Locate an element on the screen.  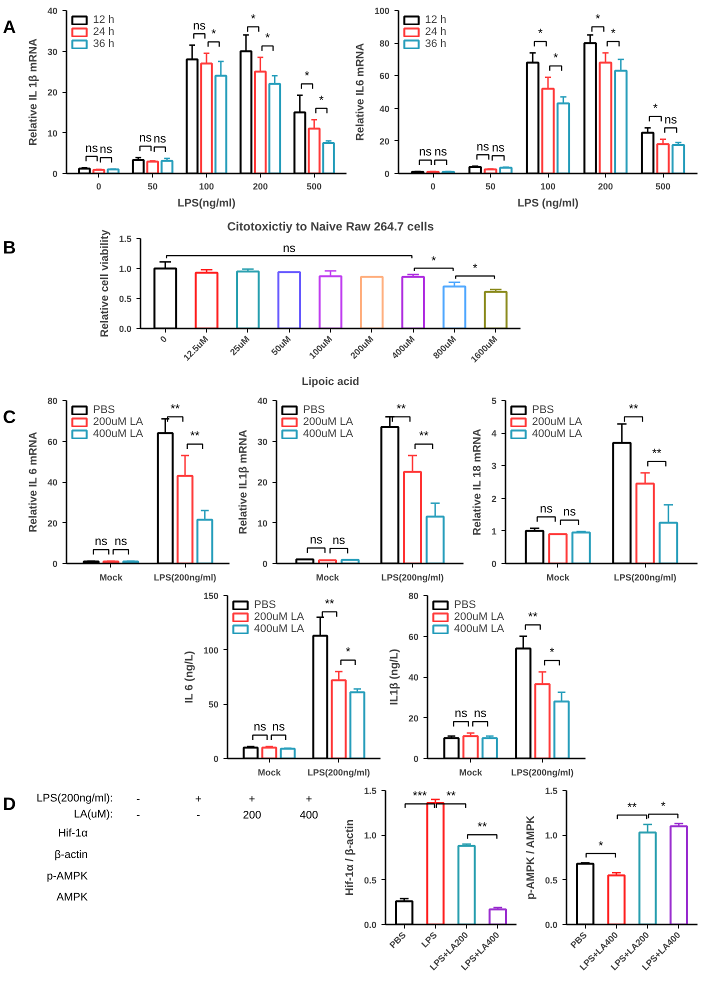
y-tick-label: 3 is located at coordinates (494, 466).